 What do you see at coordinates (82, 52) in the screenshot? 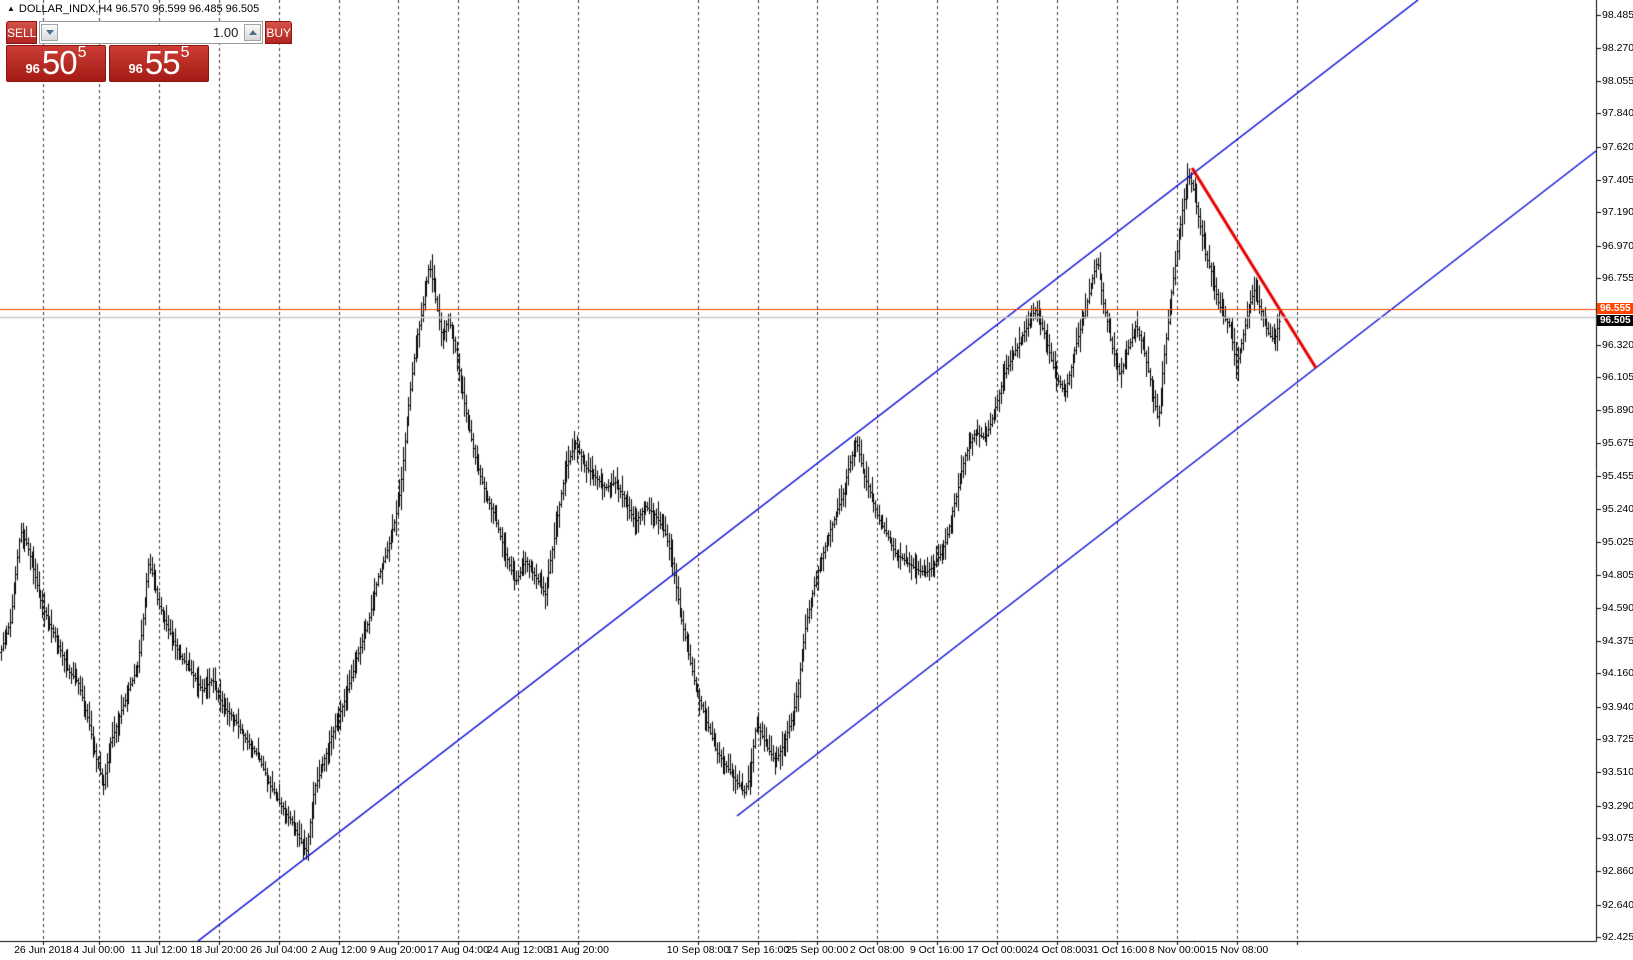
I see `sell-price-sup: 5` at bounding box center [82, 52].